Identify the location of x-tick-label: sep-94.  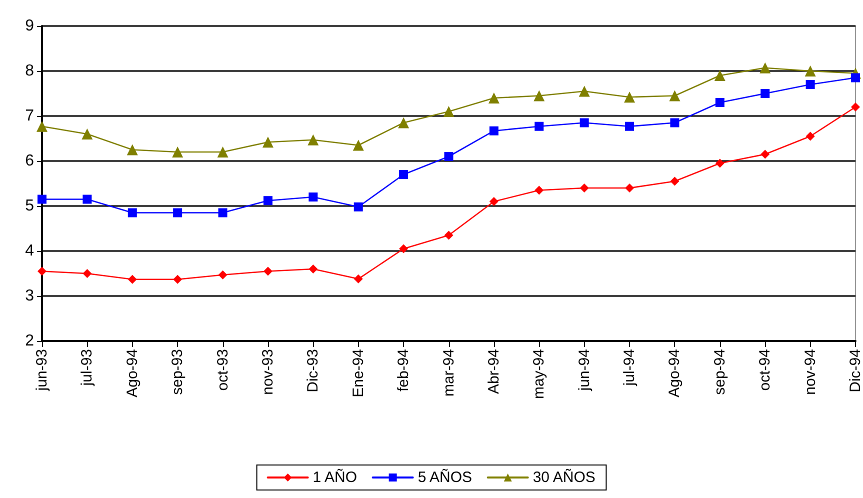
(719, 372).